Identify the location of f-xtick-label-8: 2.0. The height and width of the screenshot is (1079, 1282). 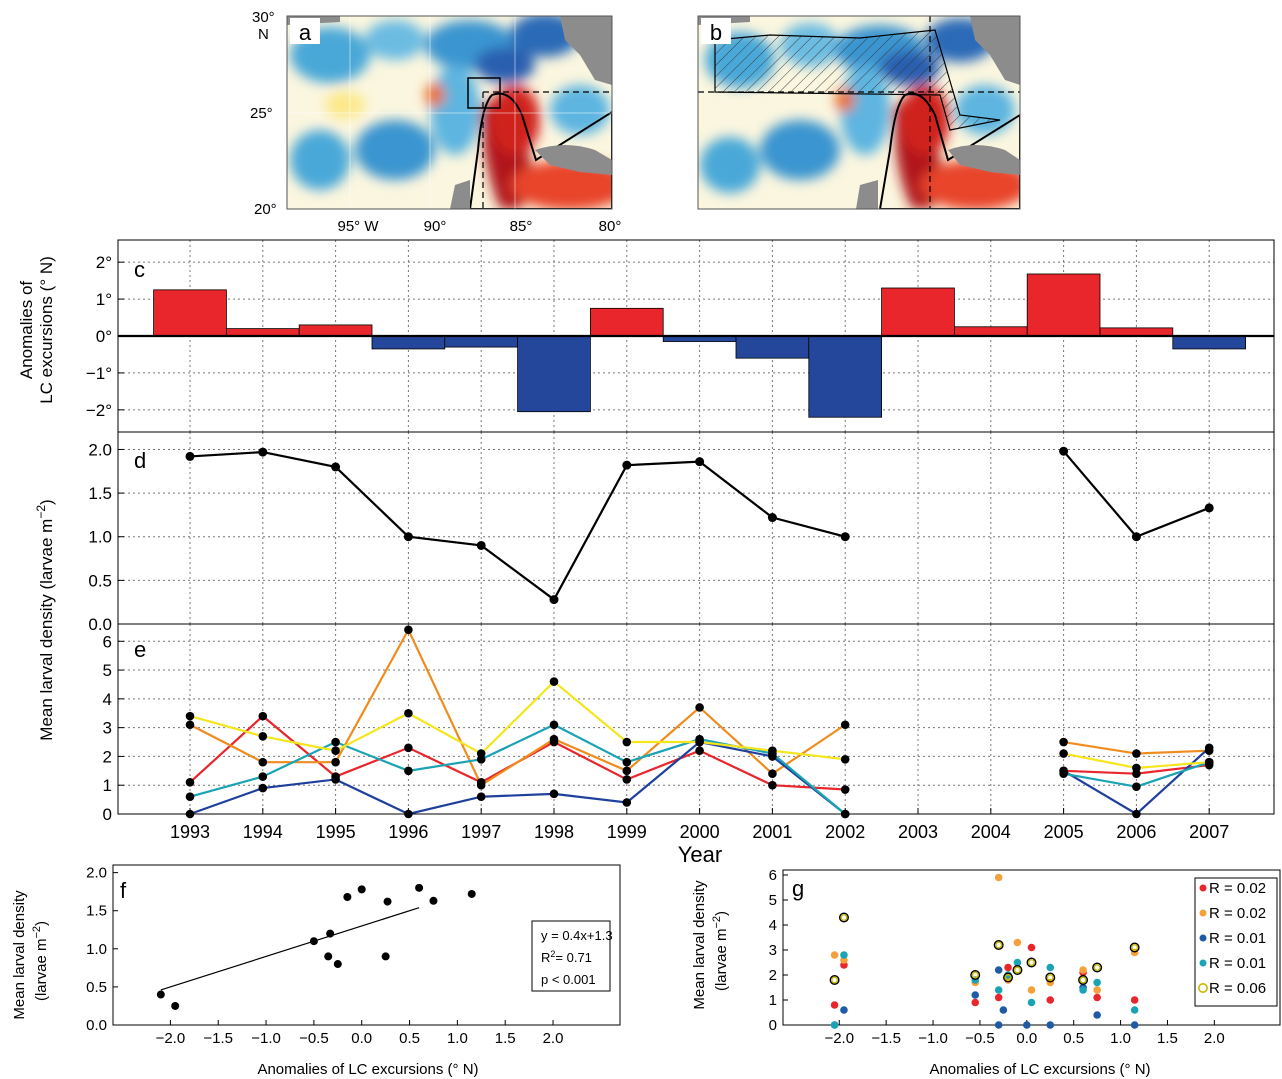
(553, 1038).